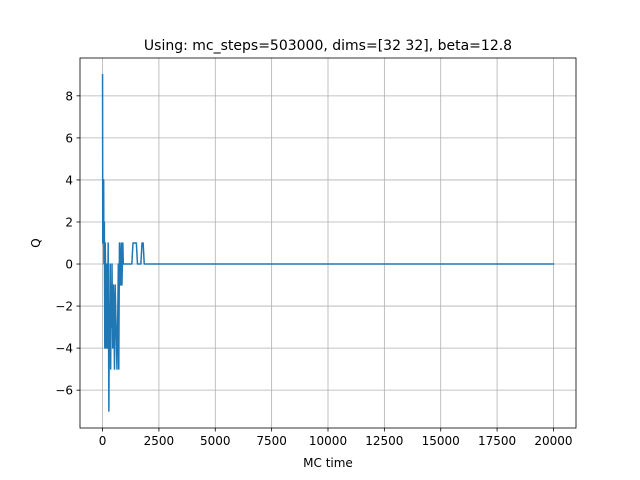 This screenshot has height=480, width=640. Describe the element at coordinates (69, 138) in the screenshot. I see `y-tick-label: 6` at that location.